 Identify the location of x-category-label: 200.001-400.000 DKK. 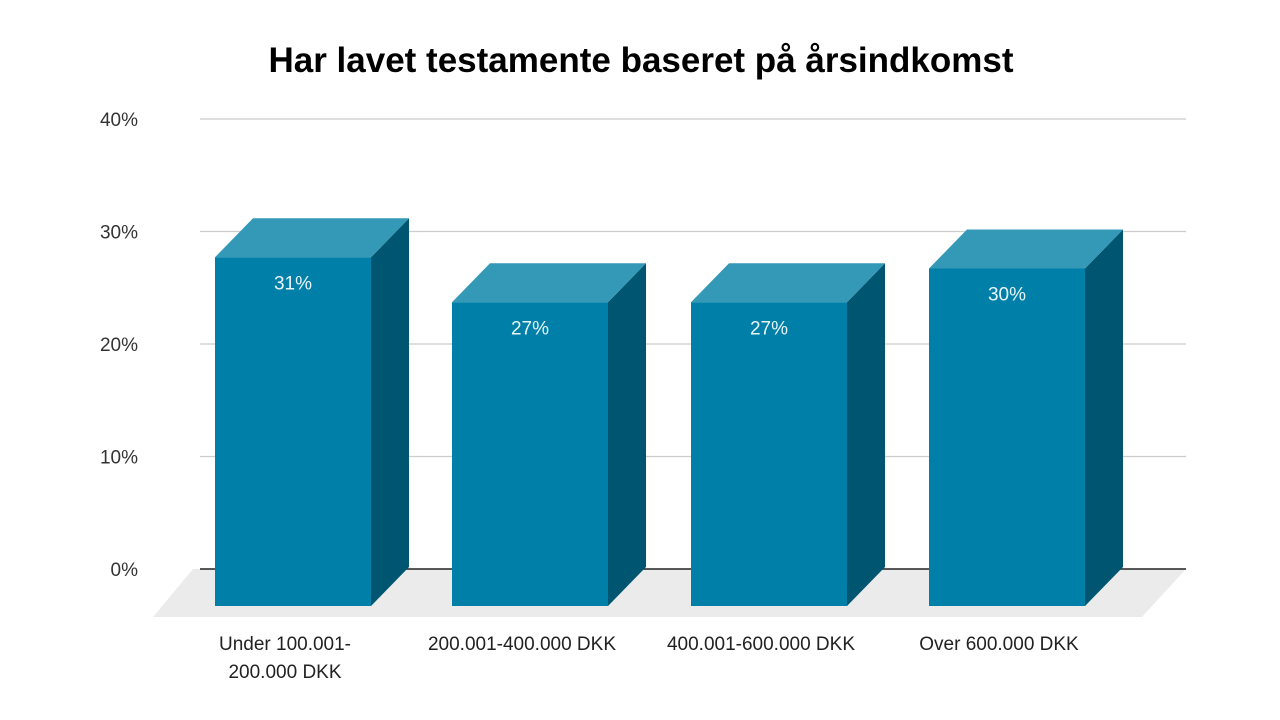
(522, 644).